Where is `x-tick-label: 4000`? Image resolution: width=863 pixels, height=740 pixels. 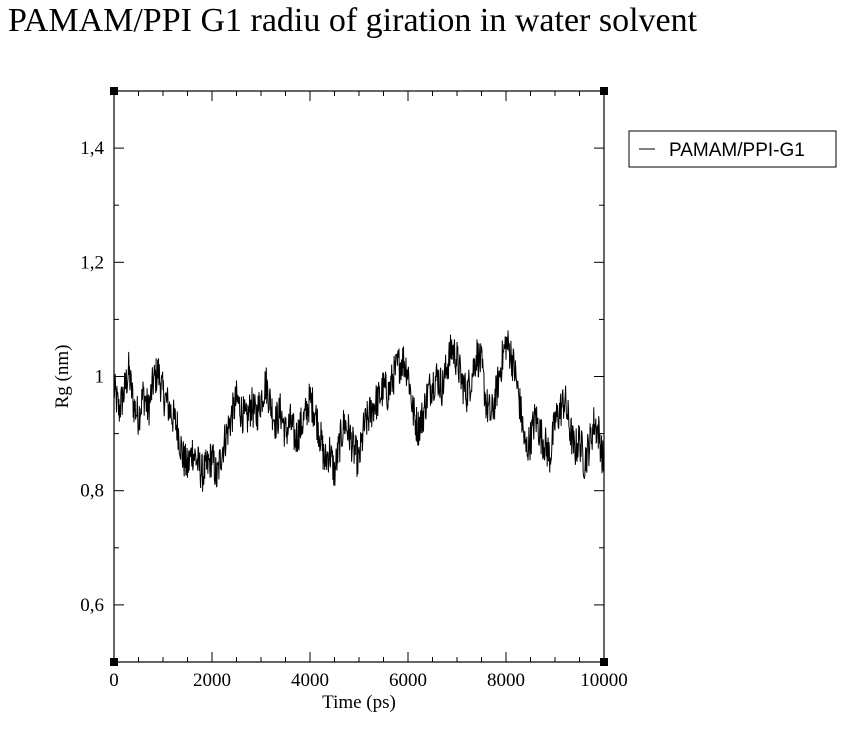 x-tick-label: 4000 is located at coordinates (310, 680).